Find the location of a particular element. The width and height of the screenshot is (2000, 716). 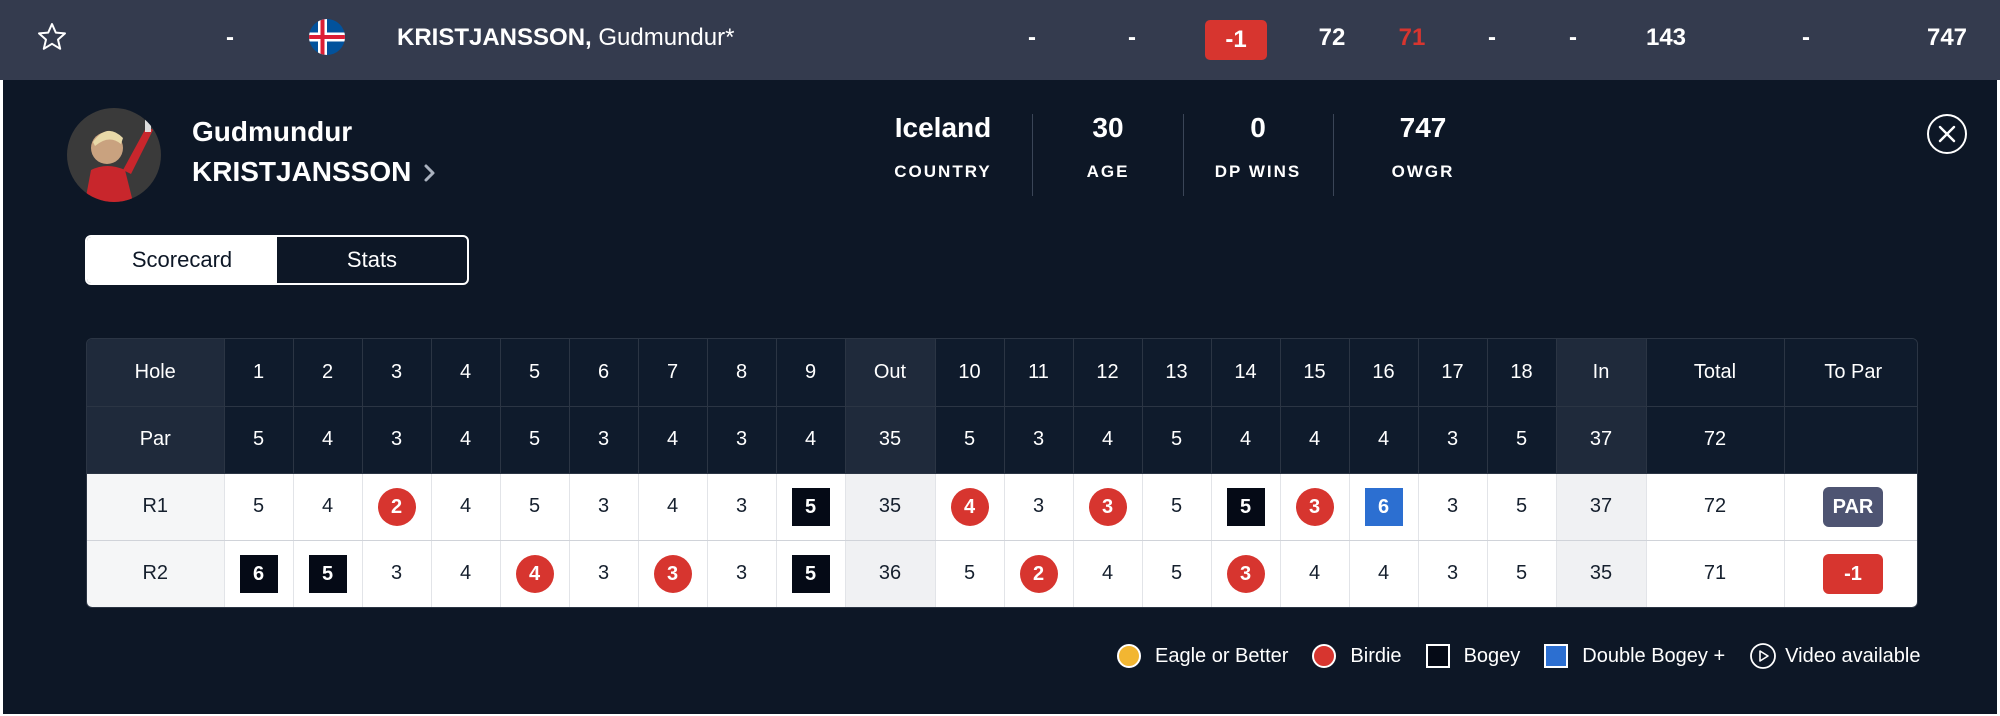

legend-label: Eagle or Better is located at coordinates (1222, 655).